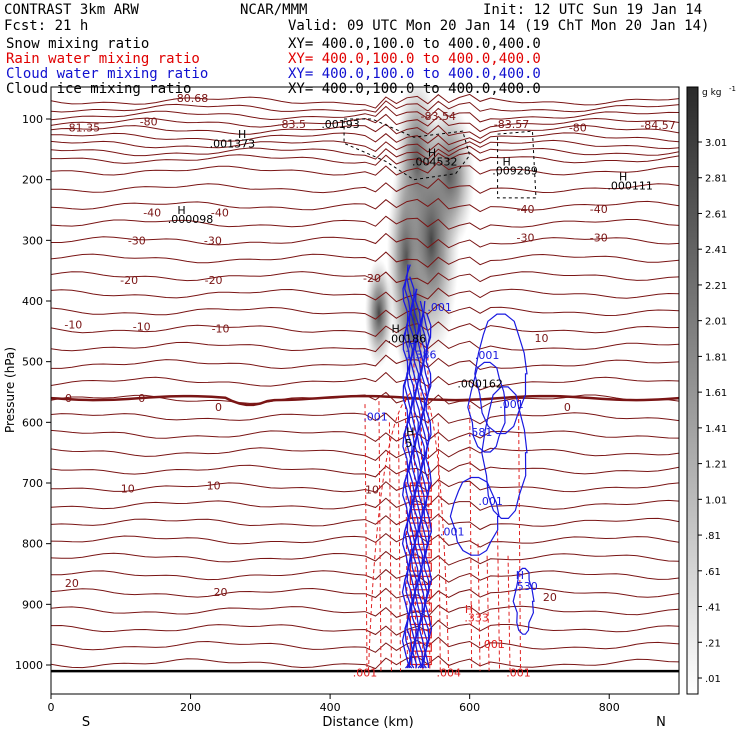 Image resolution: width=740 pixels, height=740 pixels. I want to click on colorbar-level-label: 2.81, so click(716, 179).